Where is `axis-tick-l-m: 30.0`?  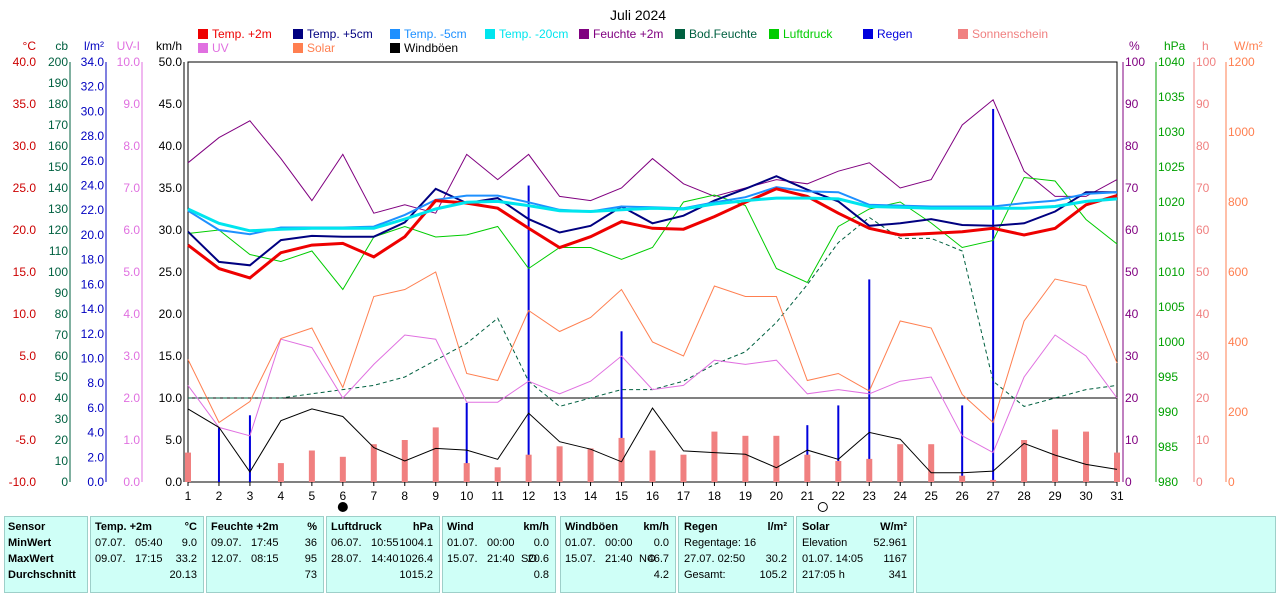 axis-tick-l-m: 30.0 is located at coordinates (93, 111).